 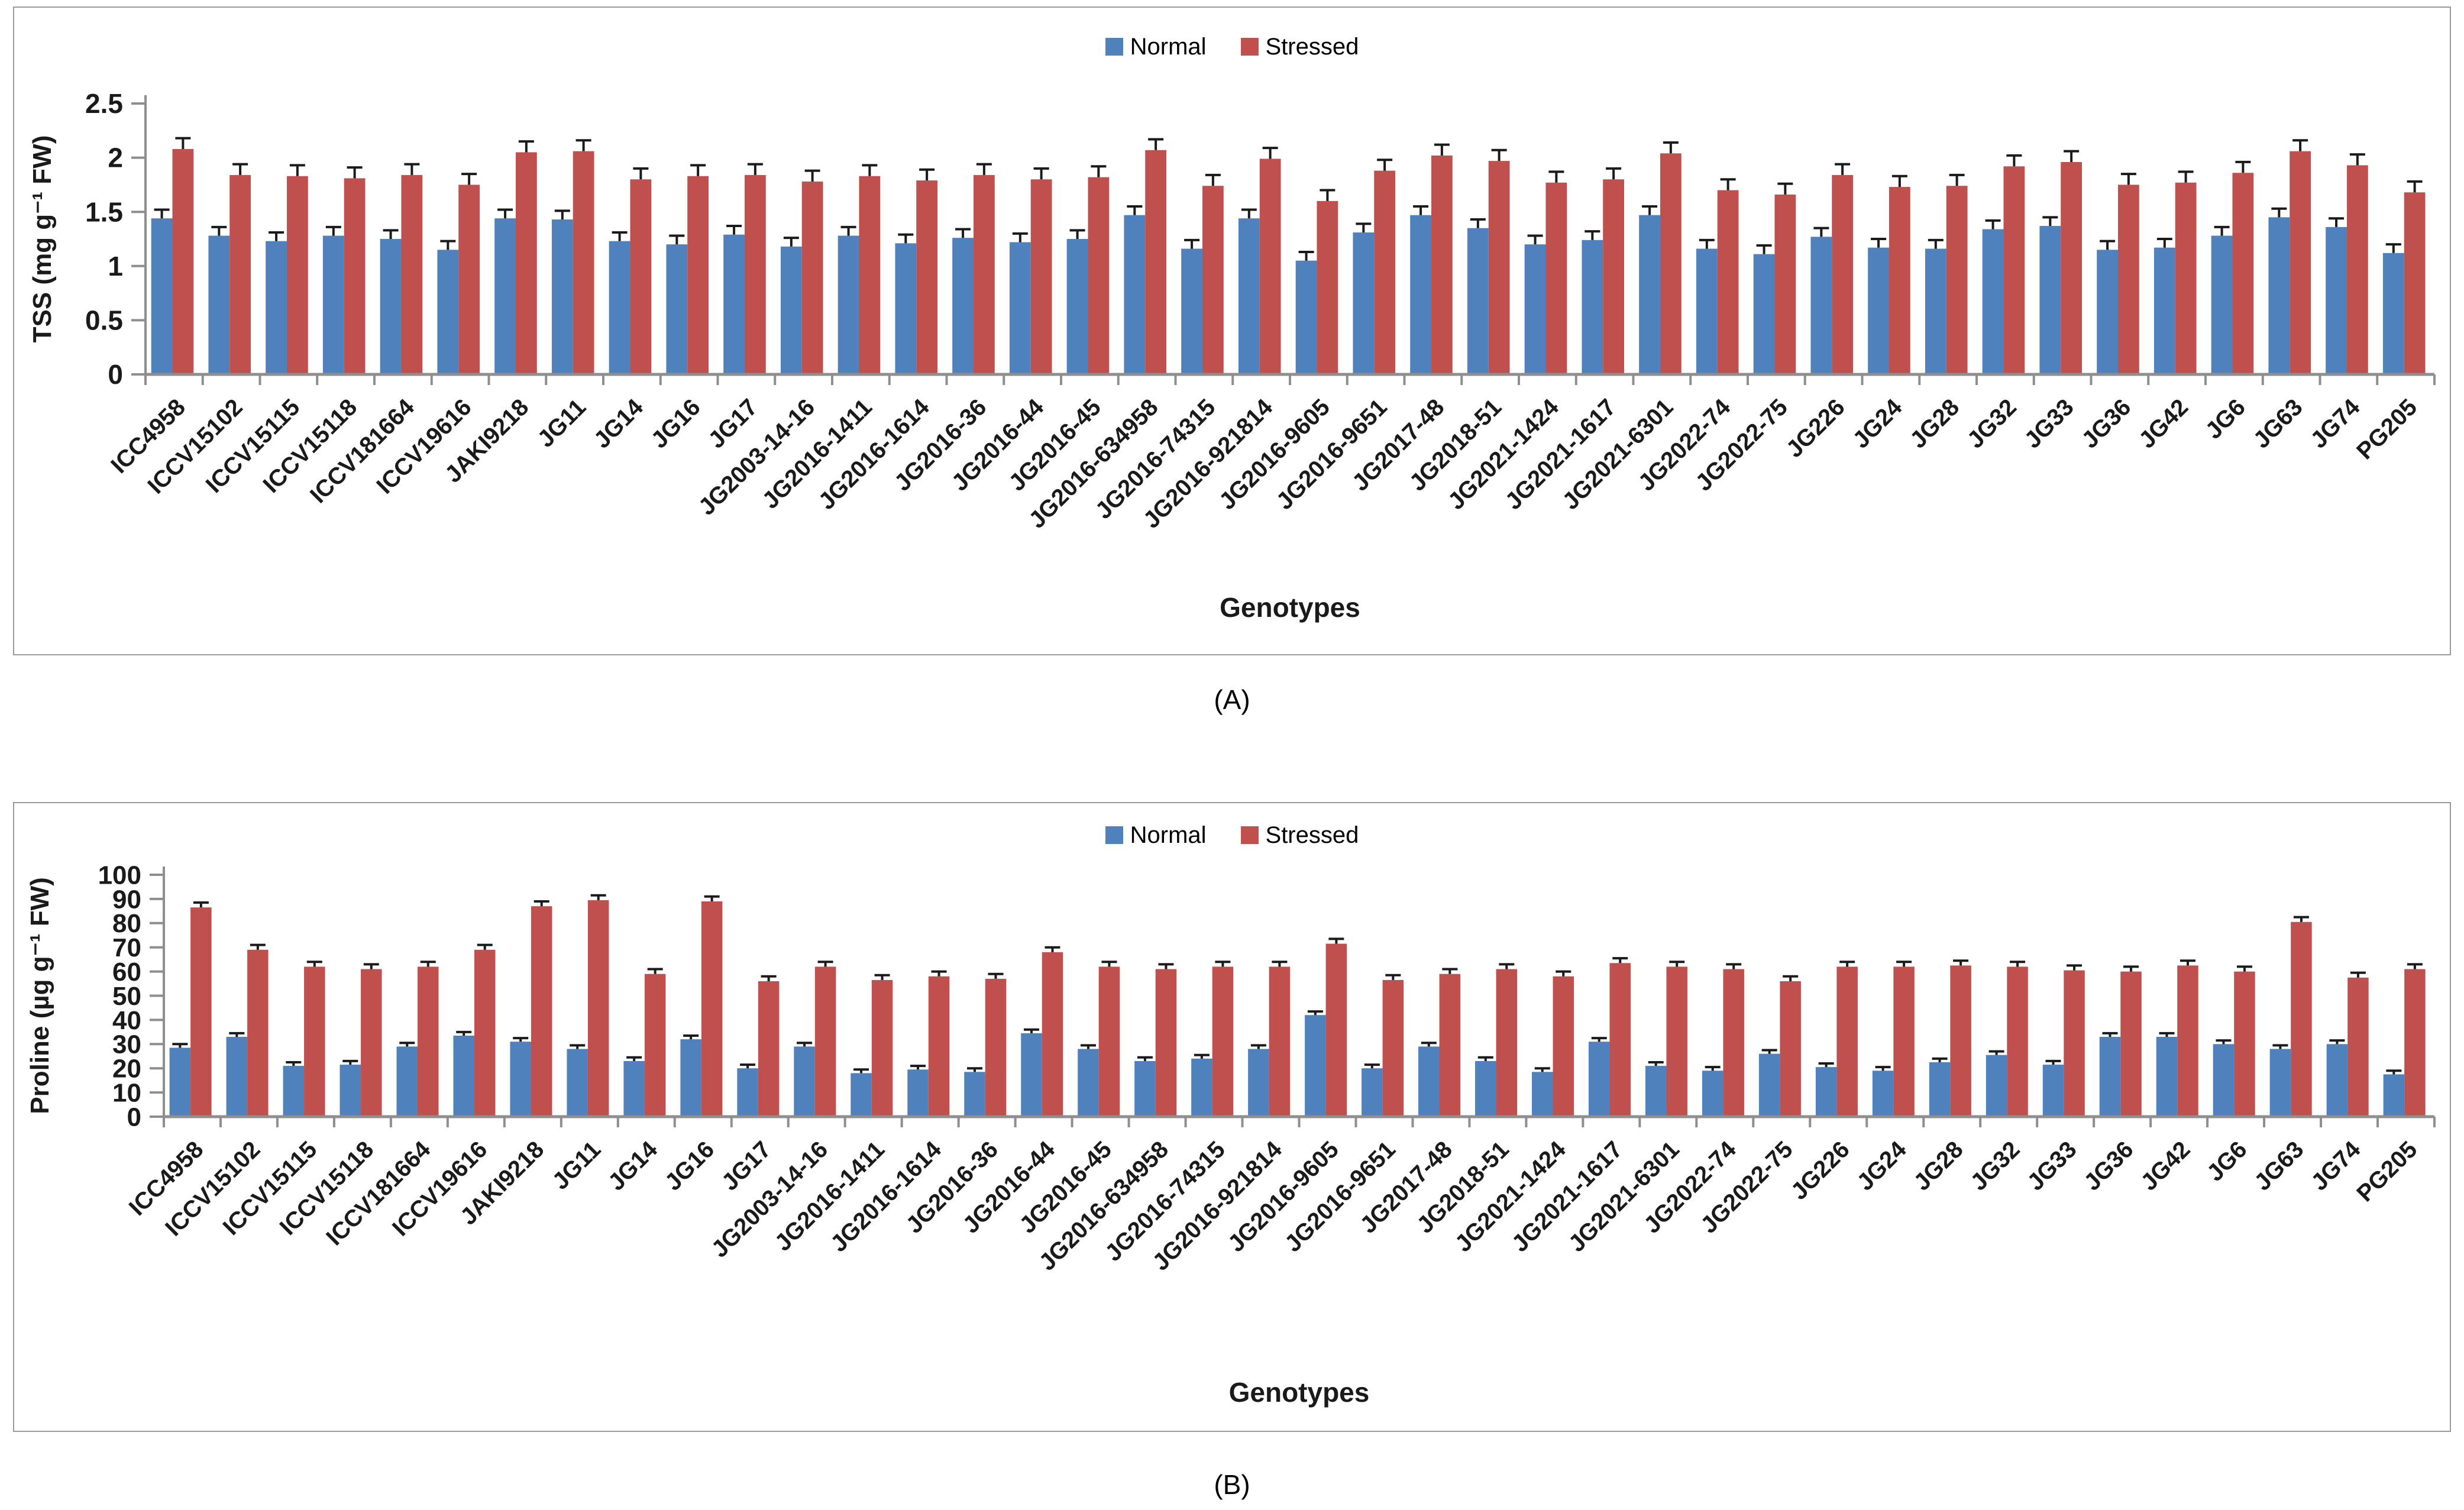 What do you see at coordinates (734, 304) in the screenshot?
I see `bar-normal-JG17` at bounding box center [734, 304].